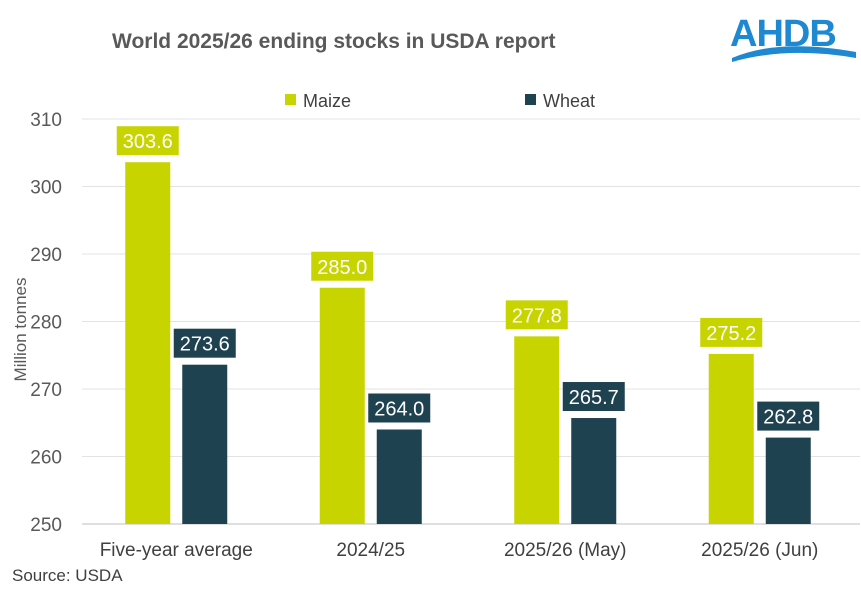  I want to click on x-tick-label: Five-year average, so click(176, 550).